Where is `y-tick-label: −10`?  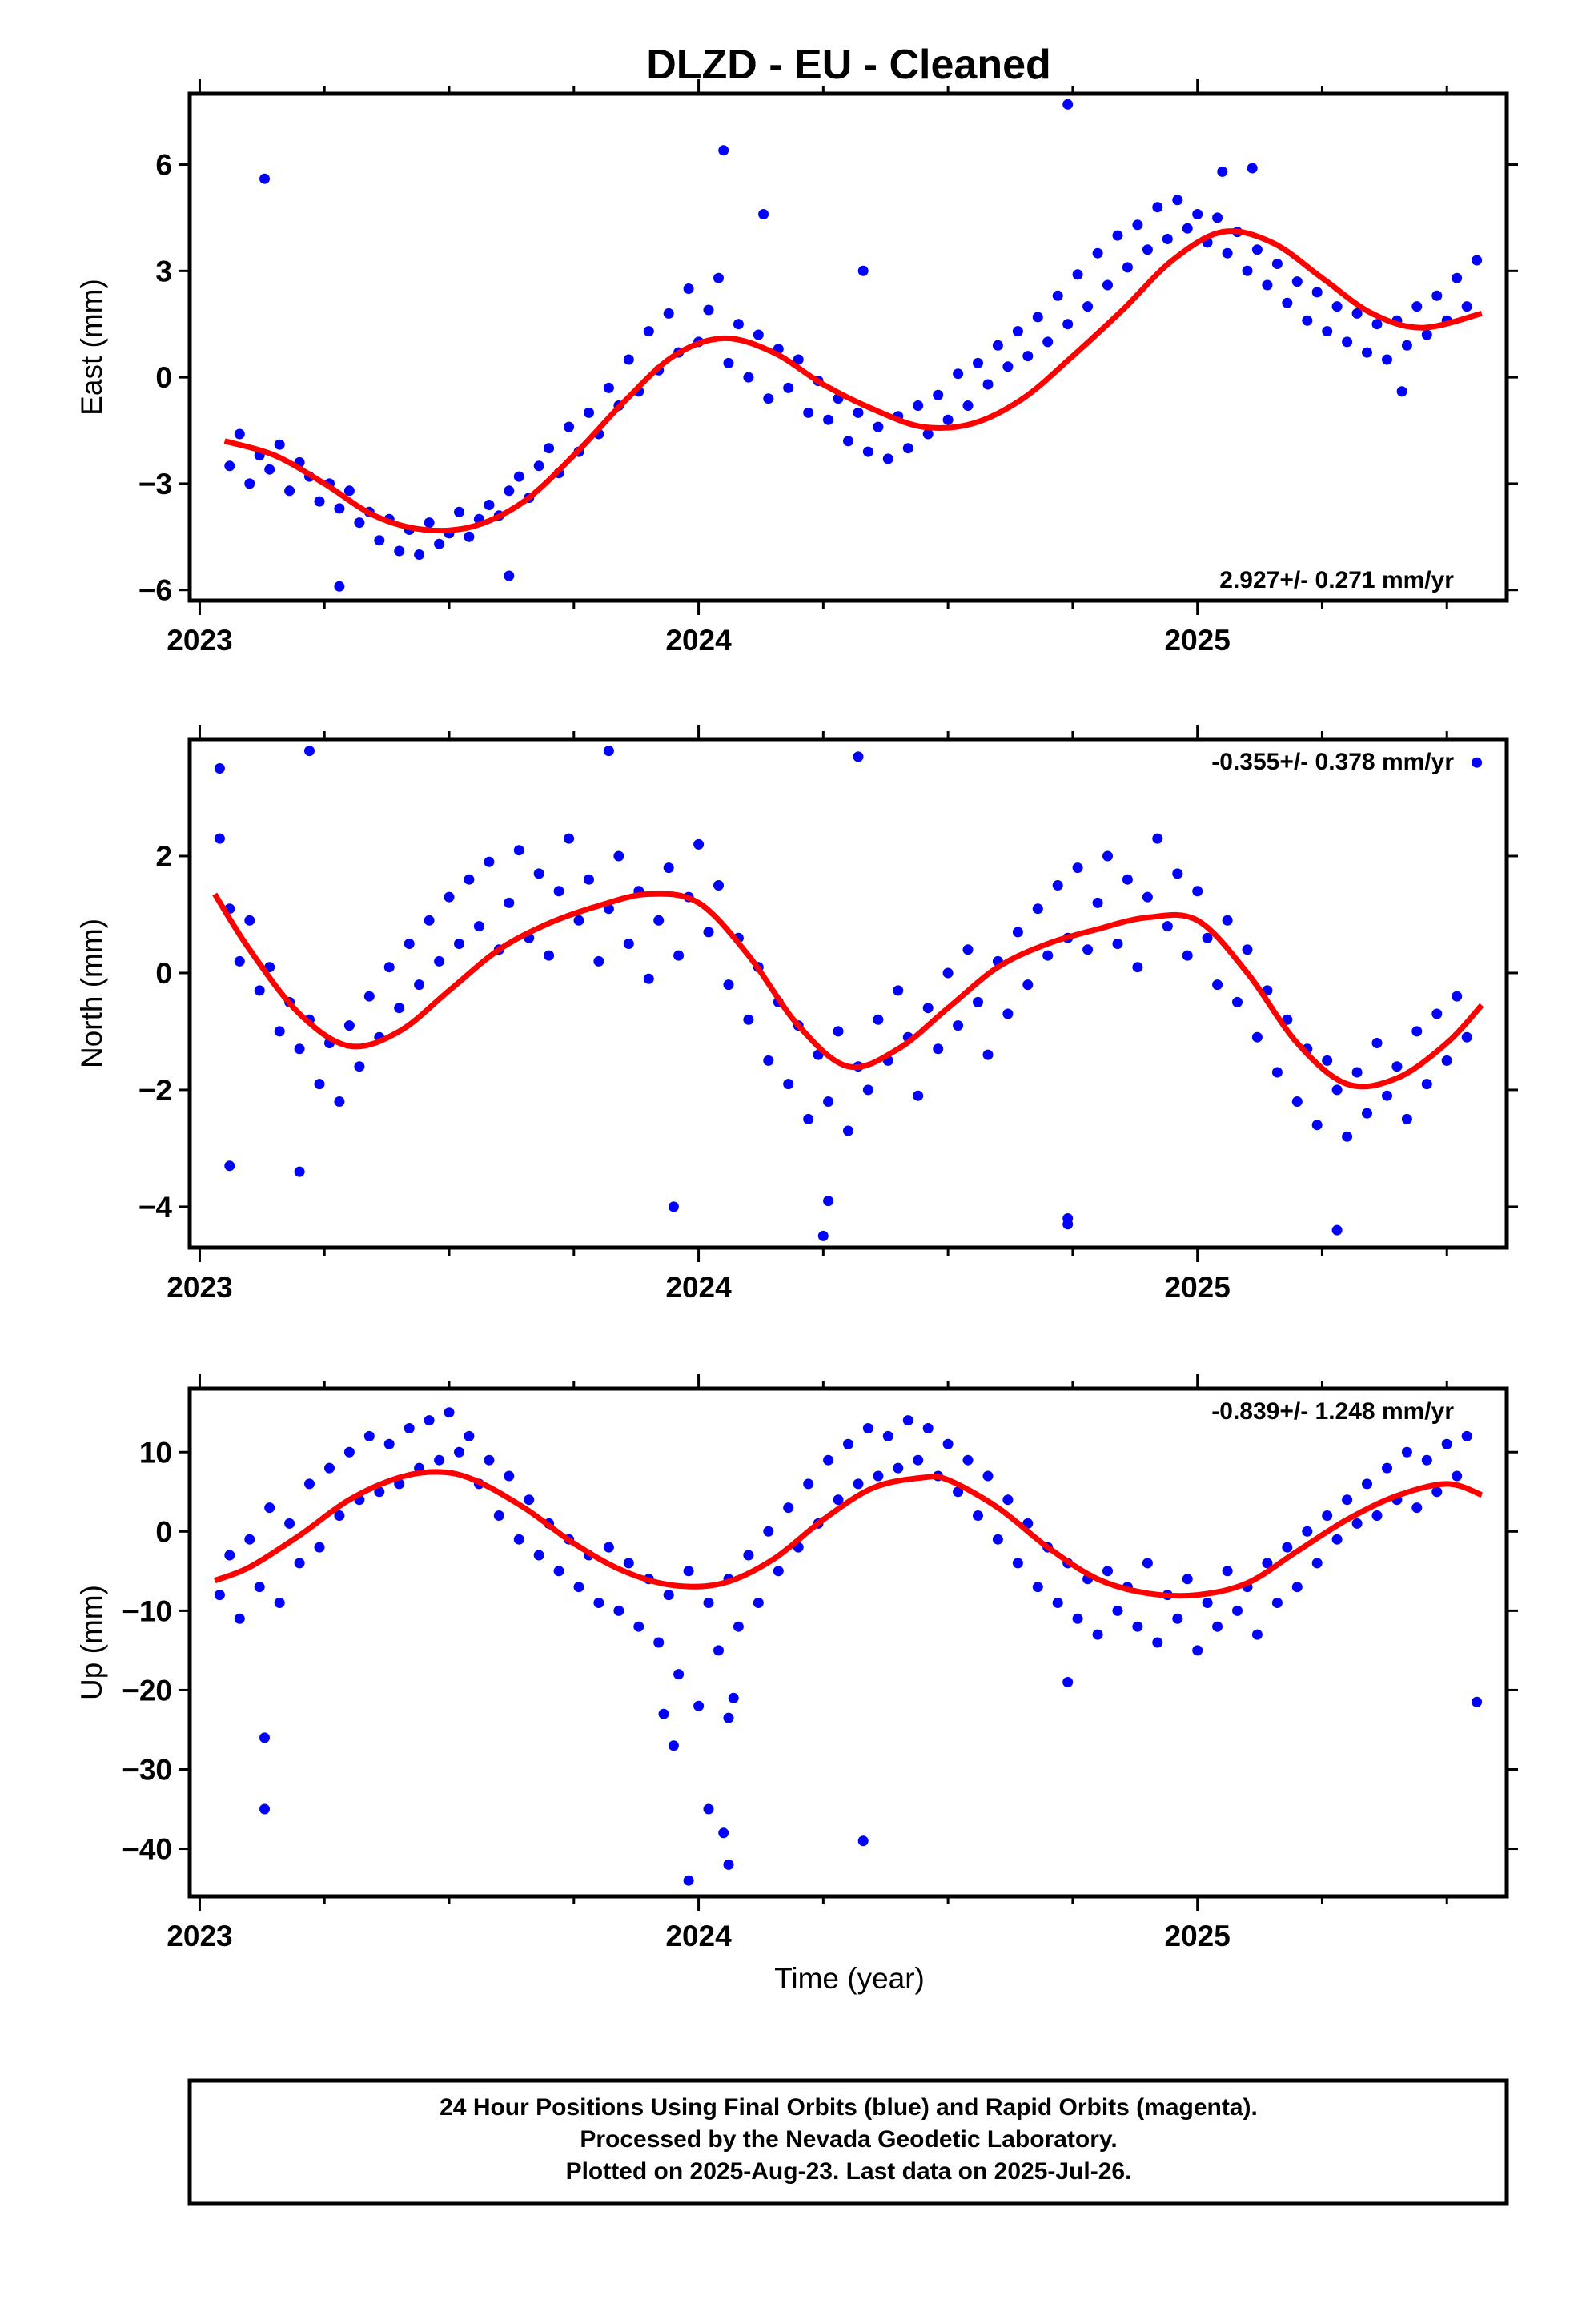 y-tick-label: −10 is located at coordinates (147, 1610).